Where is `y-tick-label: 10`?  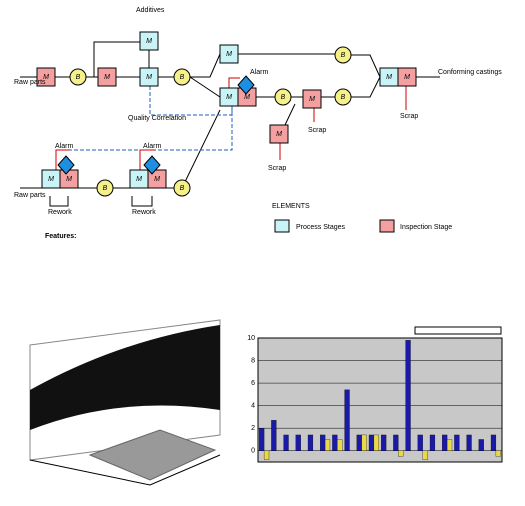
y-tick-label: 10 is located at coordinates (251, 338).